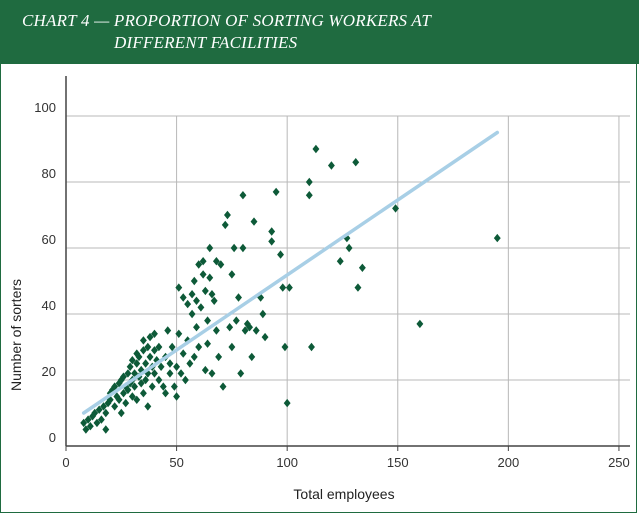 The width and height of the screenshot is (639, 515). What do you see at coordinates (49, 305) in the screenshot?
I see `y-tick-label: 40` at bounding box center [49, 305].